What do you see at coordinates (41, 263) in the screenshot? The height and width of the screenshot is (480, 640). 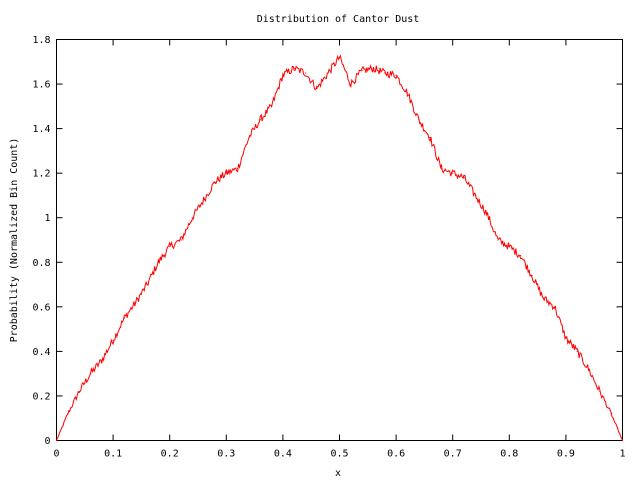 I see `y-tick-label: 0.8` at bounding box center [41, 263].